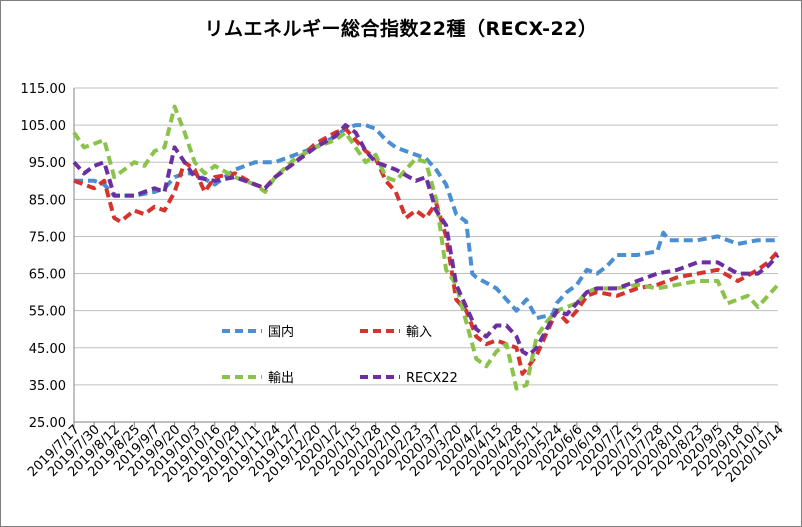 The width and height of the screenshot is (802, 527). Describe the element at coordinates (432, 378) in the screenshot. I see `legend-label: RECX22` at that location.